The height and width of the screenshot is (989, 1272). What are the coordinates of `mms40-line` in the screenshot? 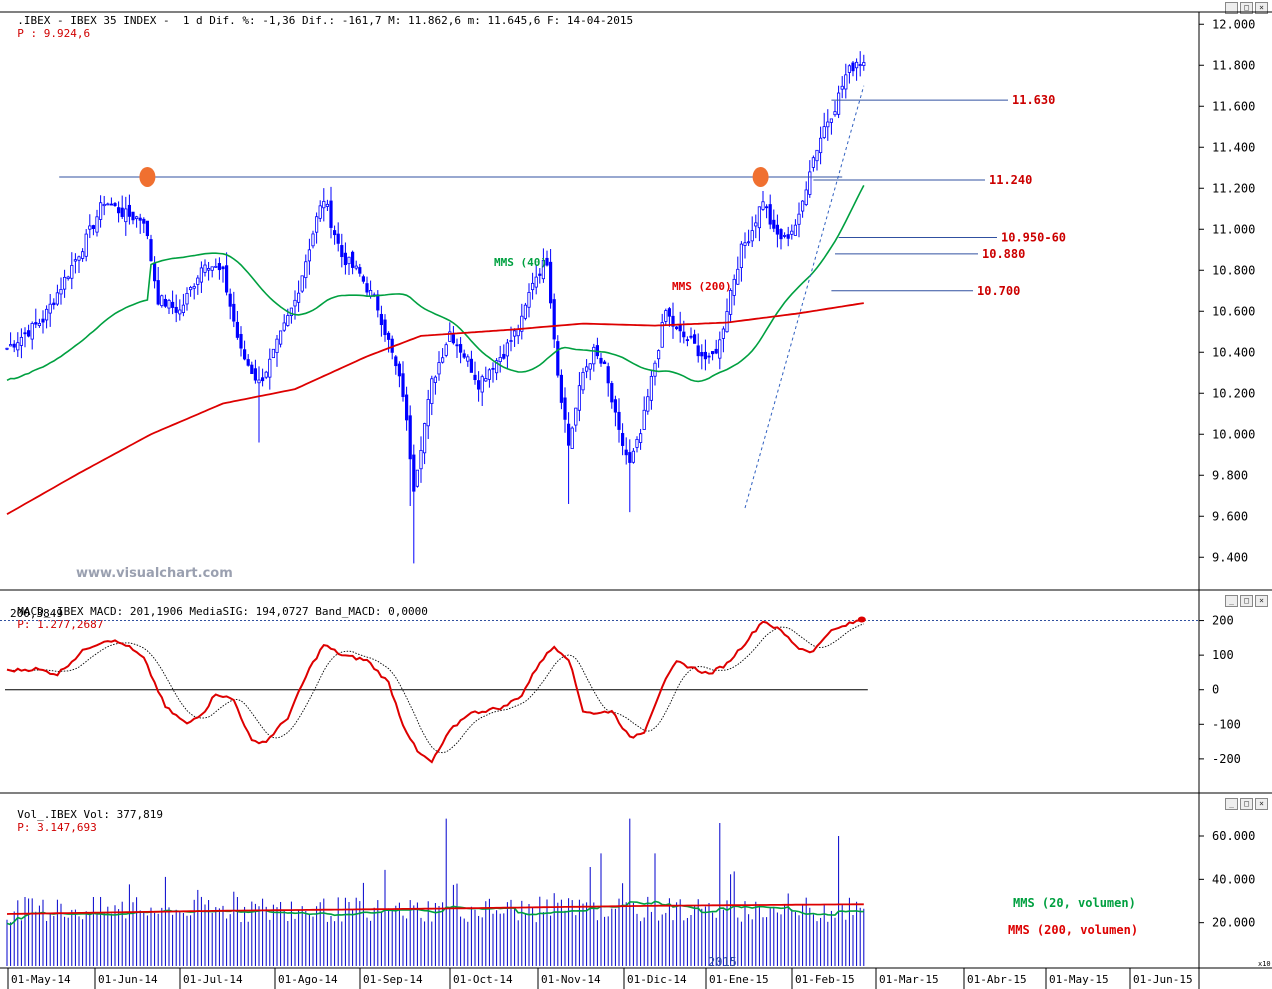 It's located at (435, 284).